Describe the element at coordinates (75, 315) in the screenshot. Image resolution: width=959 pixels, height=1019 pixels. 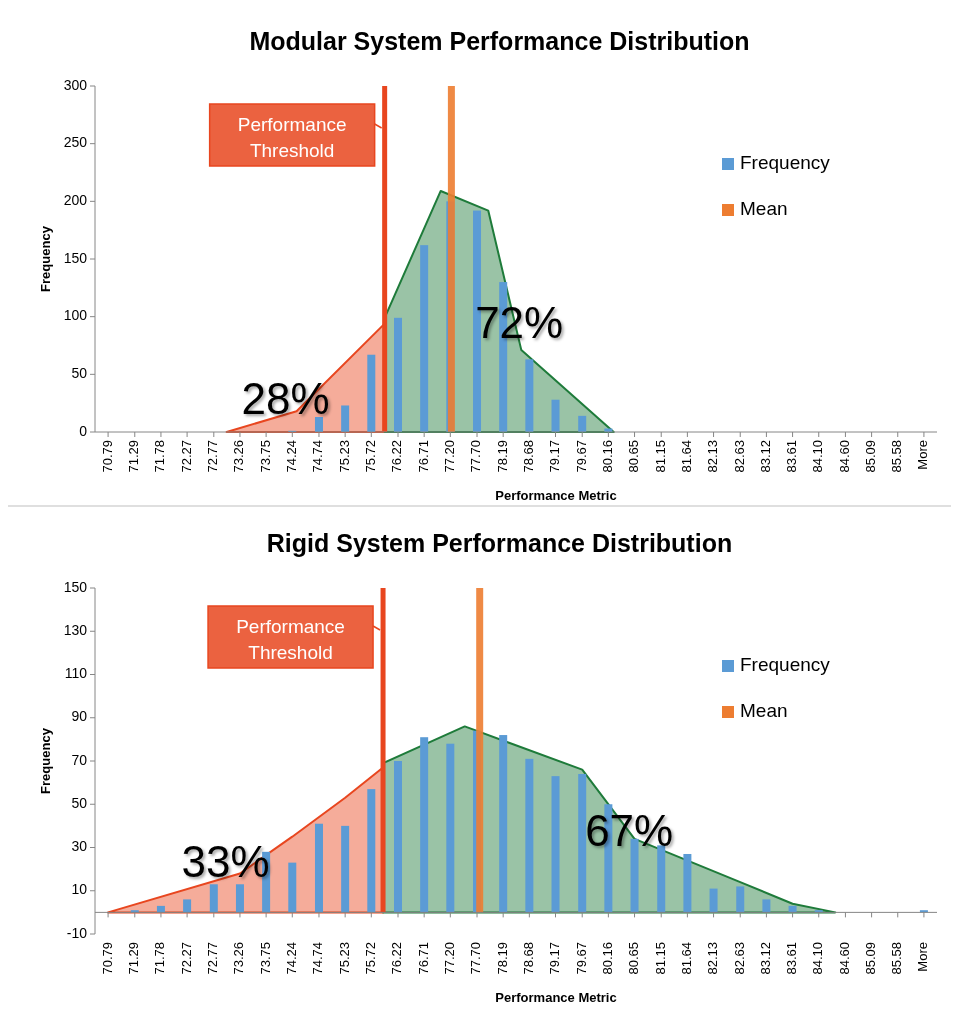
I see `y-tick-label: 100` at that location.